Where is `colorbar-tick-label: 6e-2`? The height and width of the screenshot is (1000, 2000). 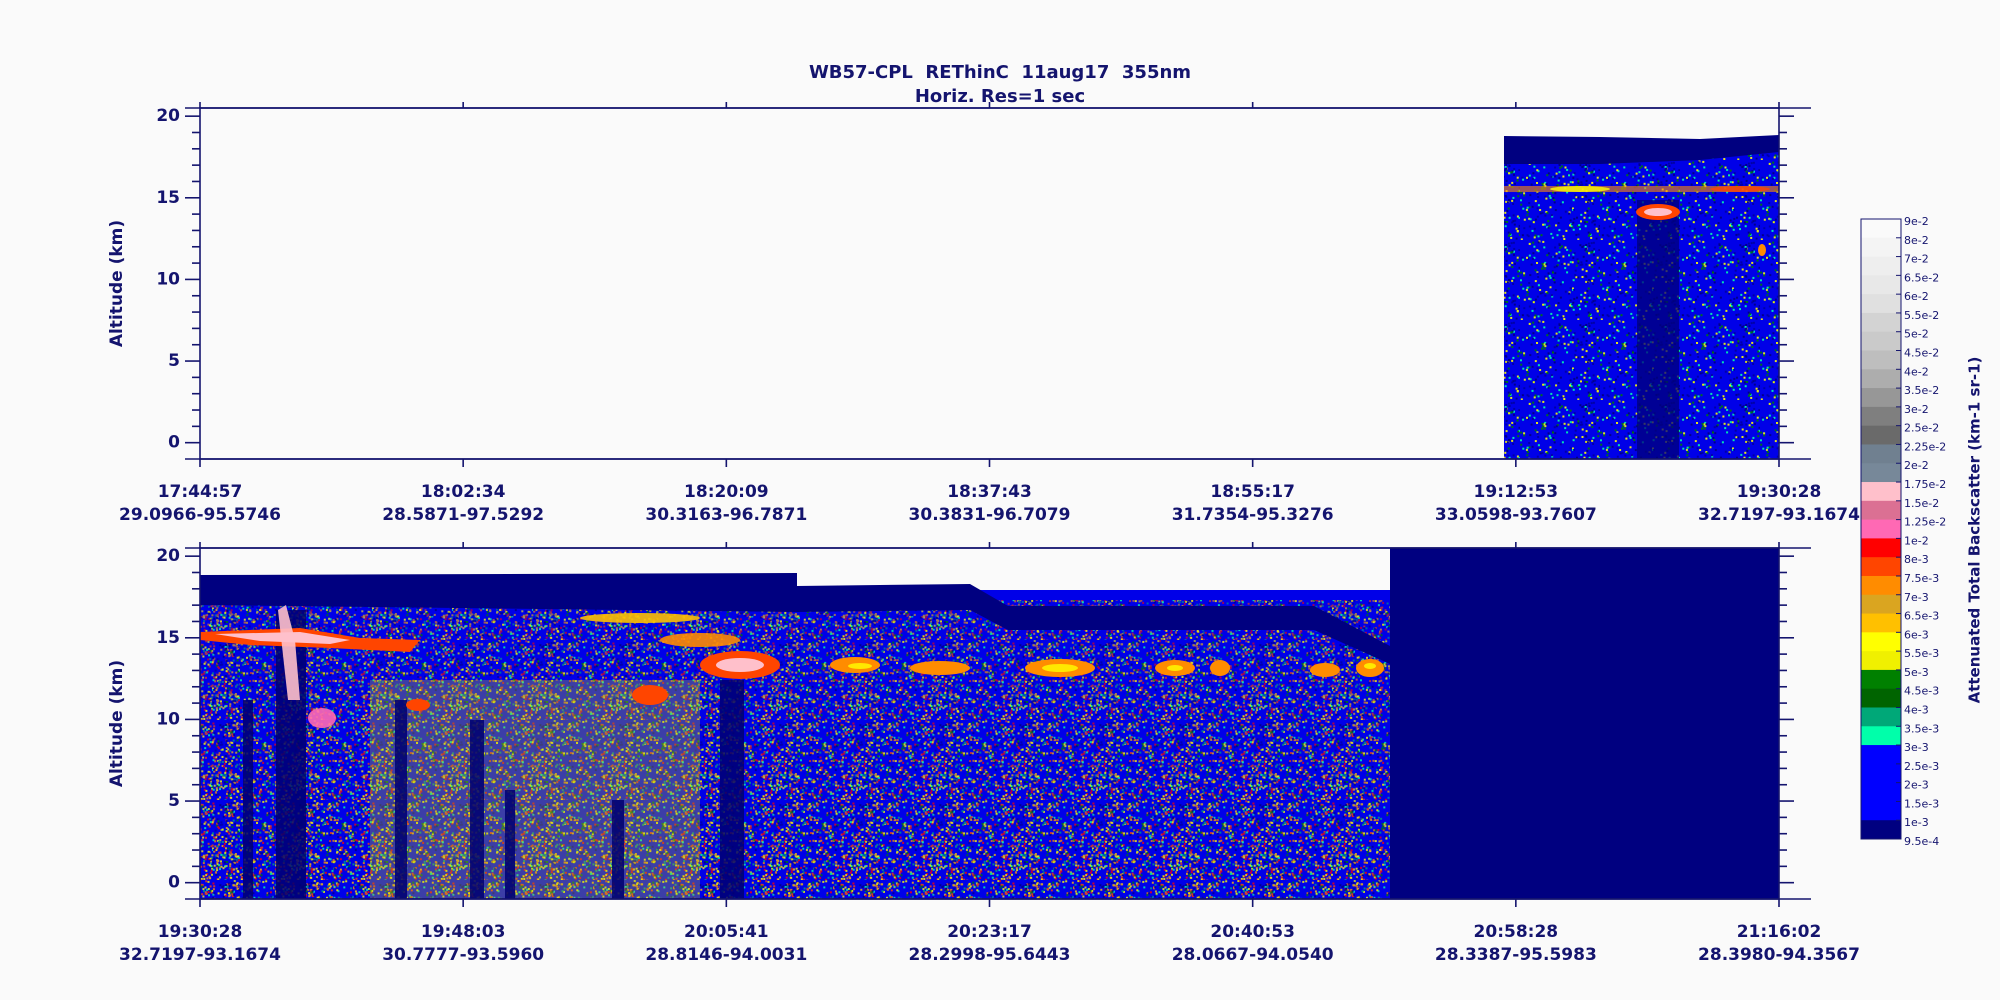
colorbar-tick-label: 6e-2 is located at coordinates (1916, 296).